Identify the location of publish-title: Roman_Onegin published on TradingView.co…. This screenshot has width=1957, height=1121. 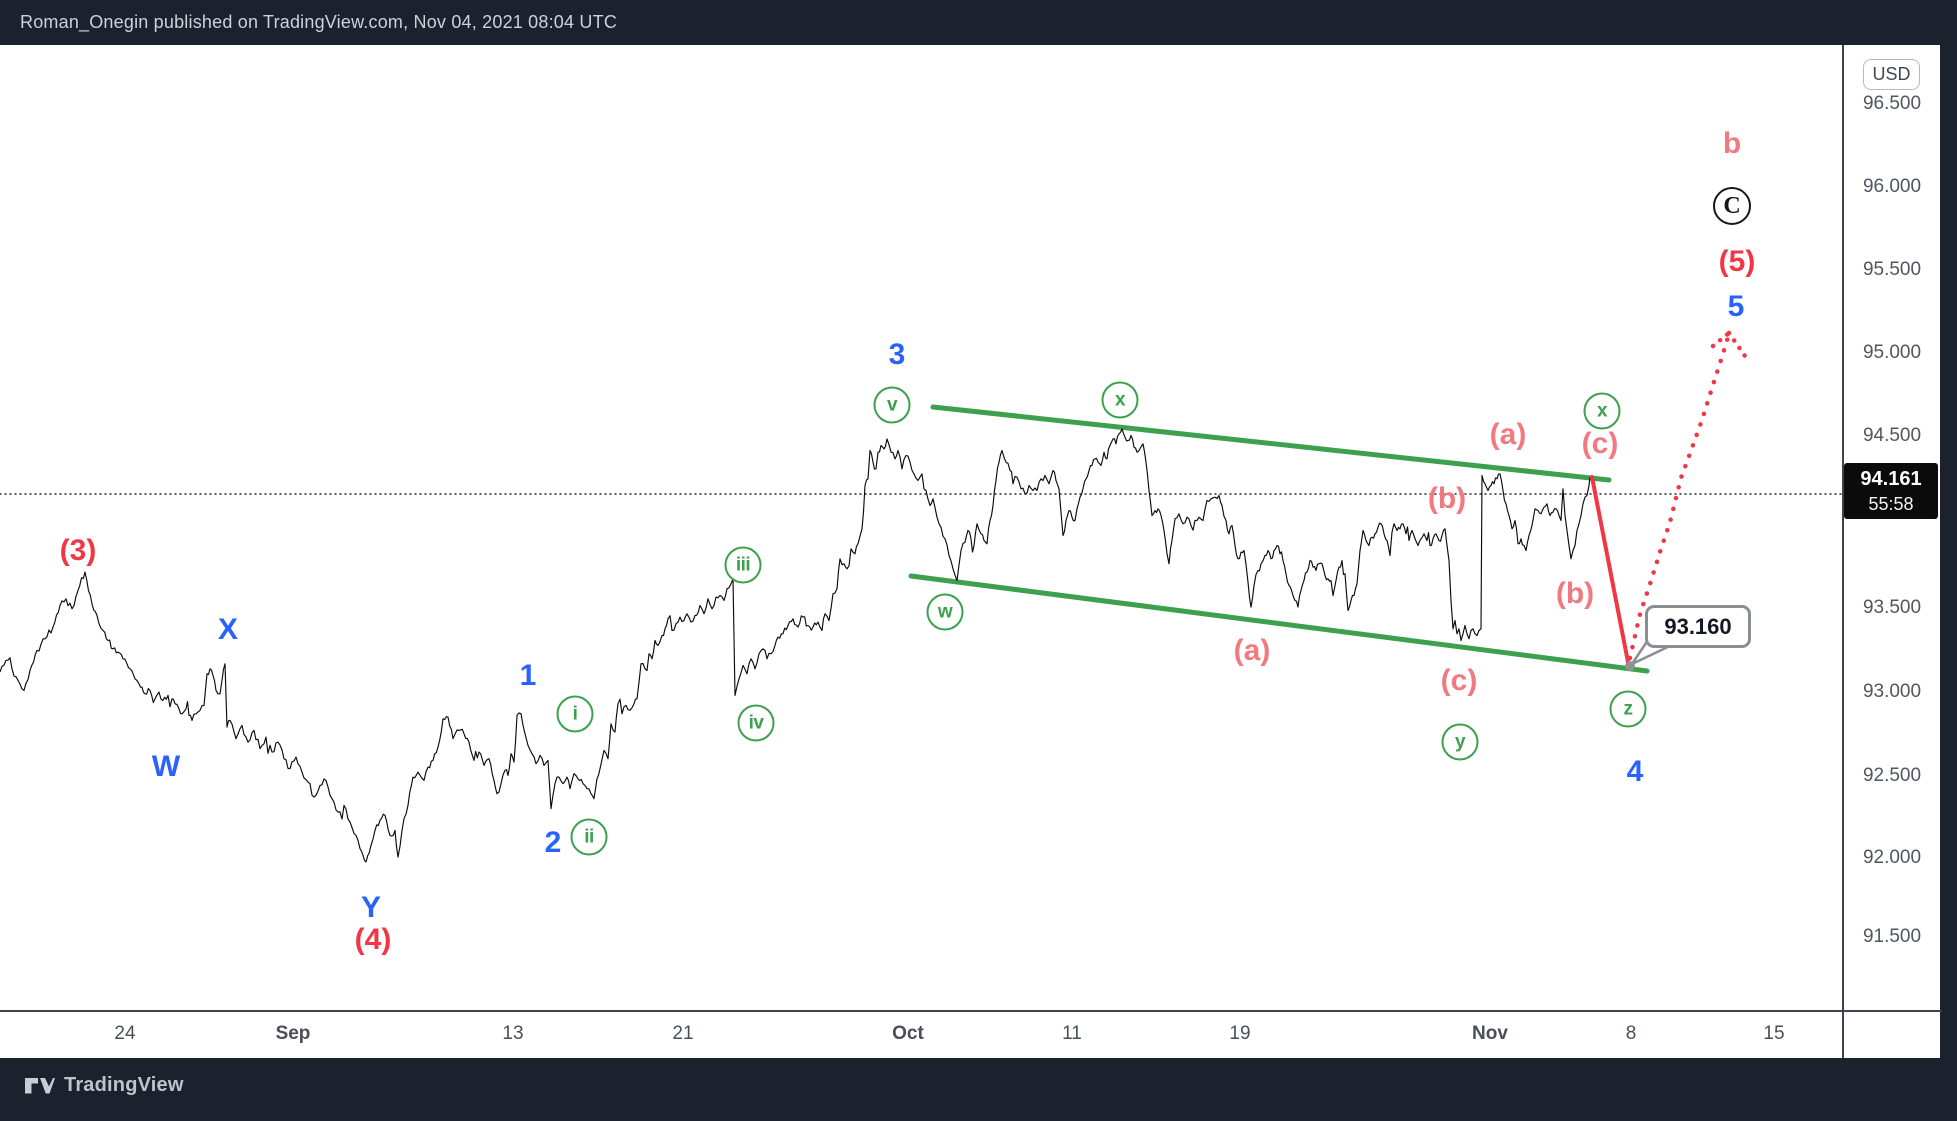
(319, 22).